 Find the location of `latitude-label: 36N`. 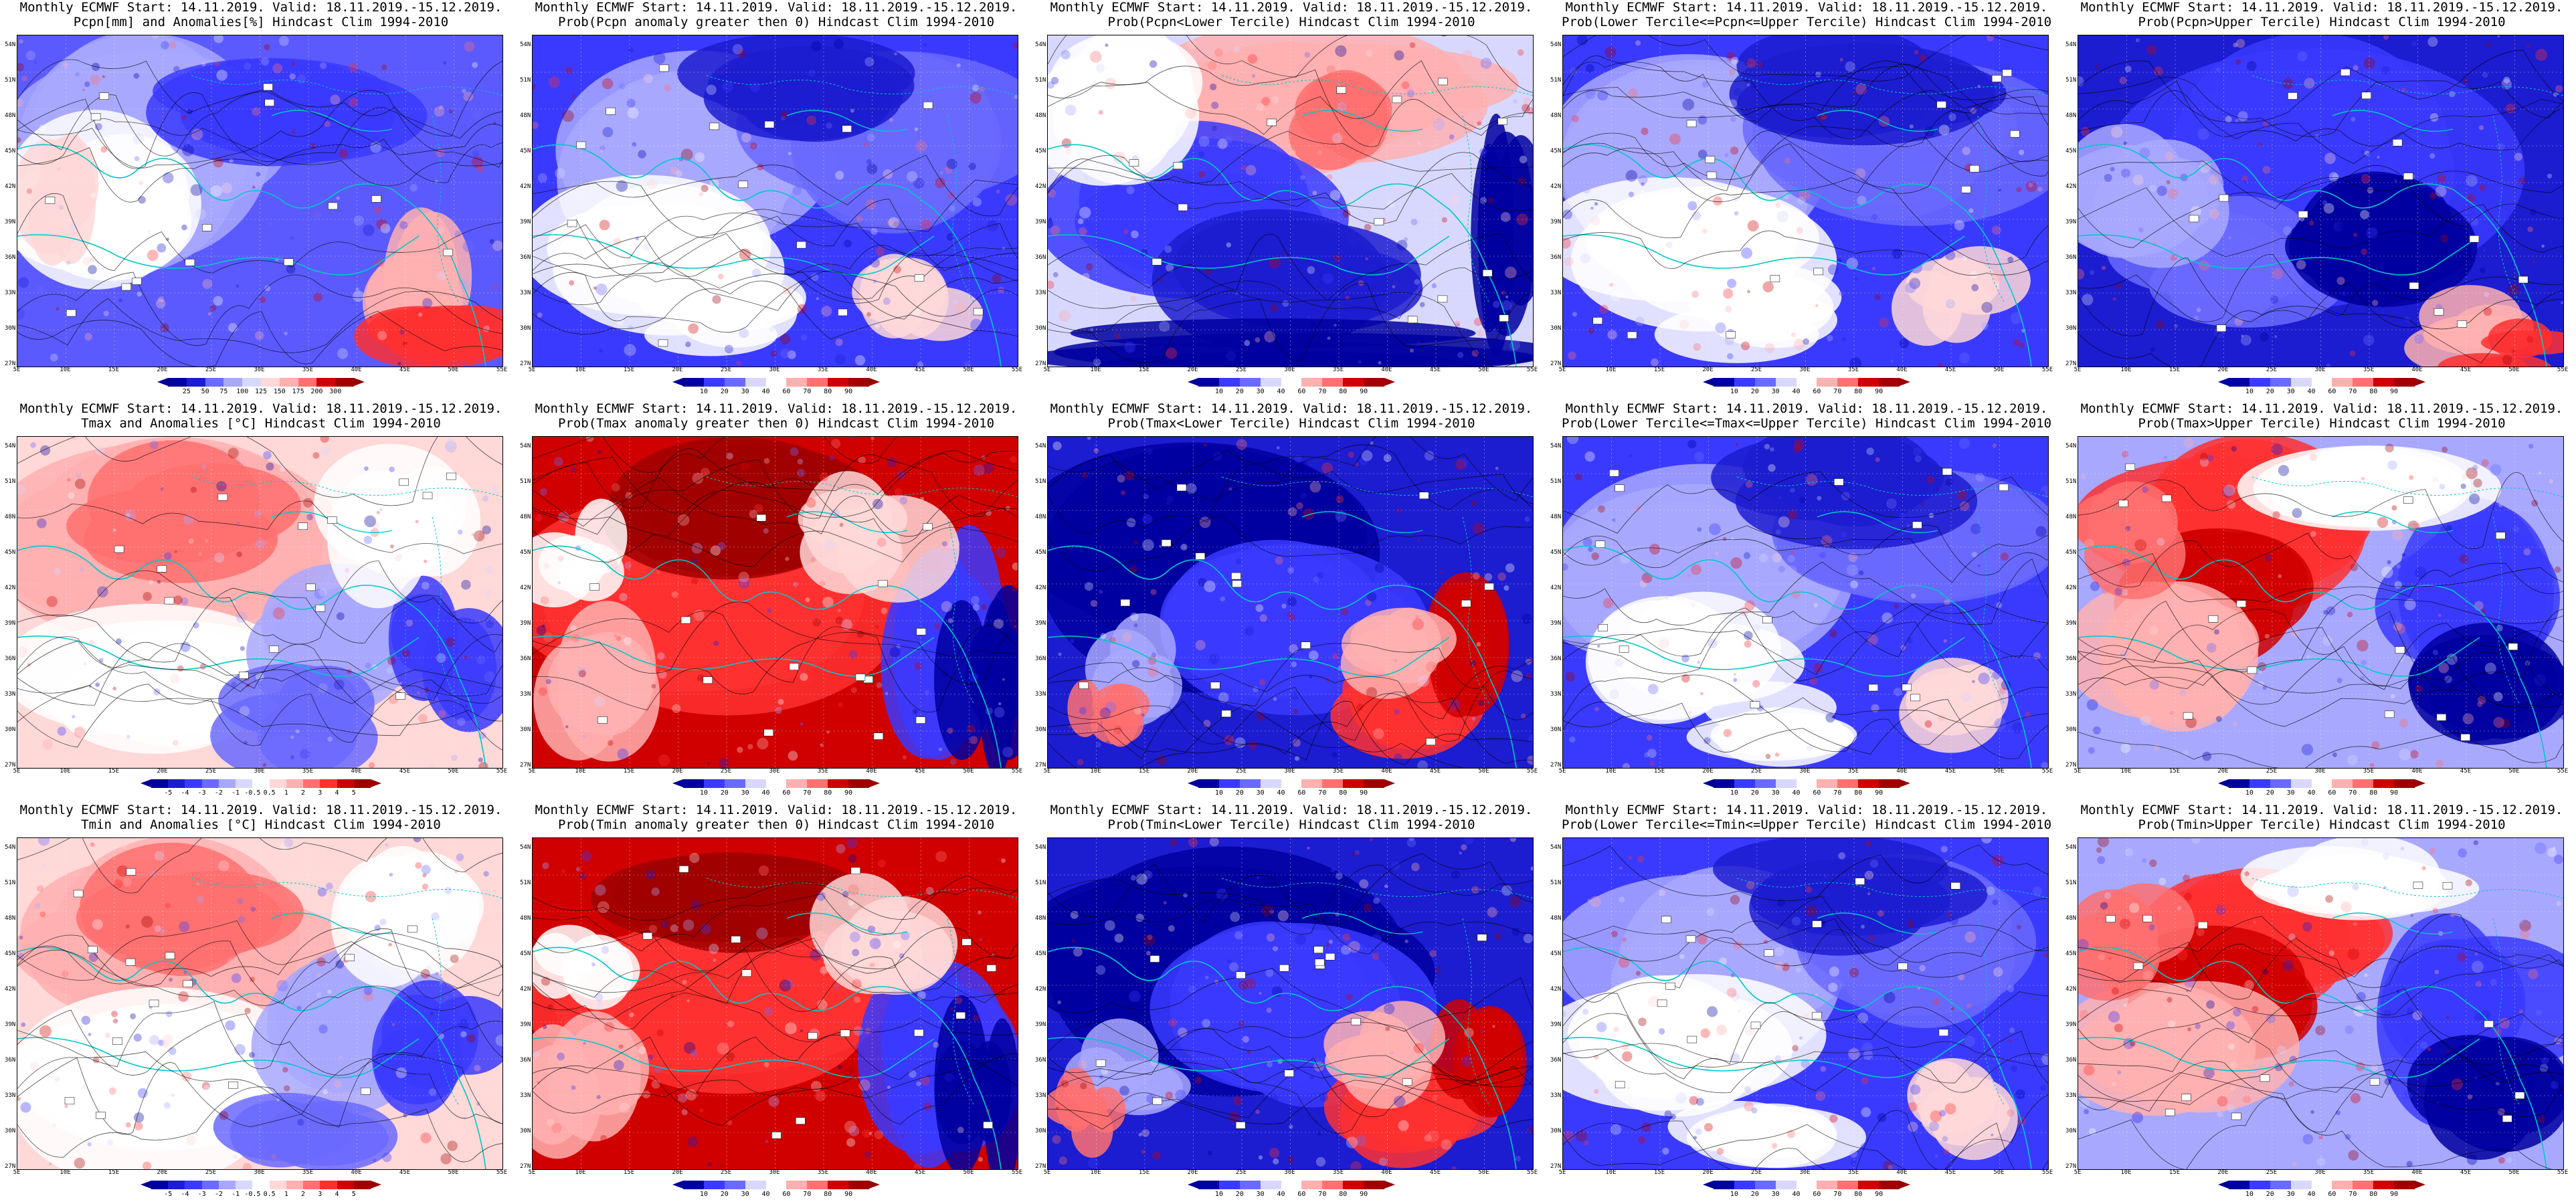

latitude-label: 36N is located at coordinates (525, 1060).